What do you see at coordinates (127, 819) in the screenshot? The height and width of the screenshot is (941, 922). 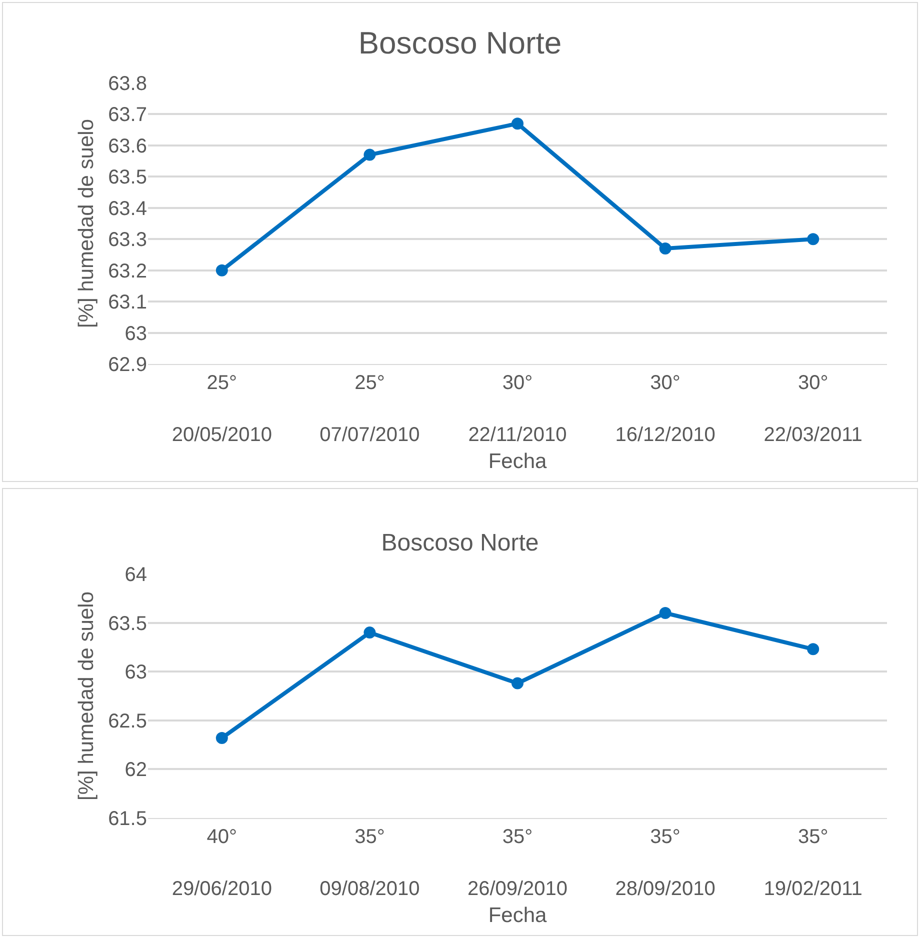 I see `y-tick-label: 61.5` at bounding box center [127, 819].